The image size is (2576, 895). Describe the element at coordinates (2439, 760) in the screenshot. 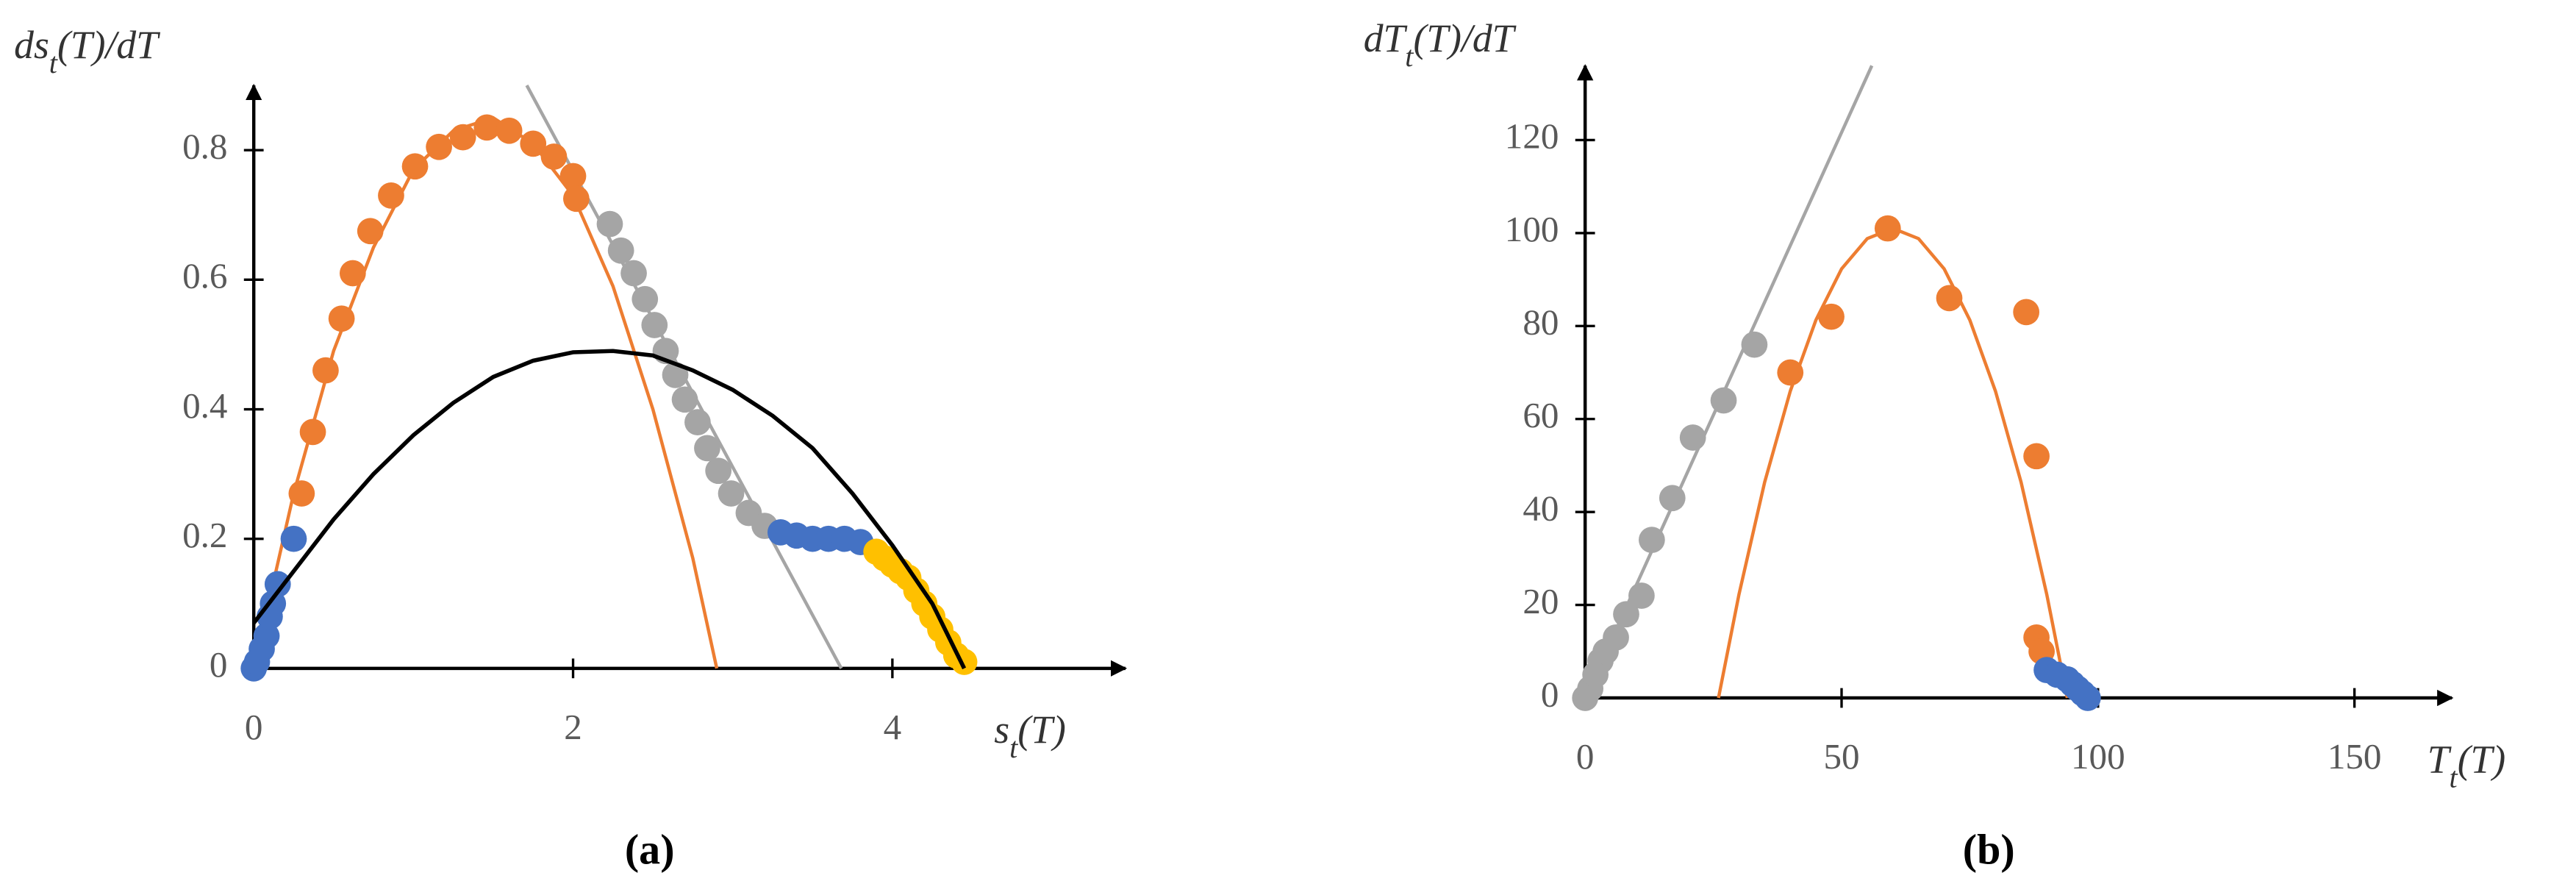

I see `label-part: T` at that location.